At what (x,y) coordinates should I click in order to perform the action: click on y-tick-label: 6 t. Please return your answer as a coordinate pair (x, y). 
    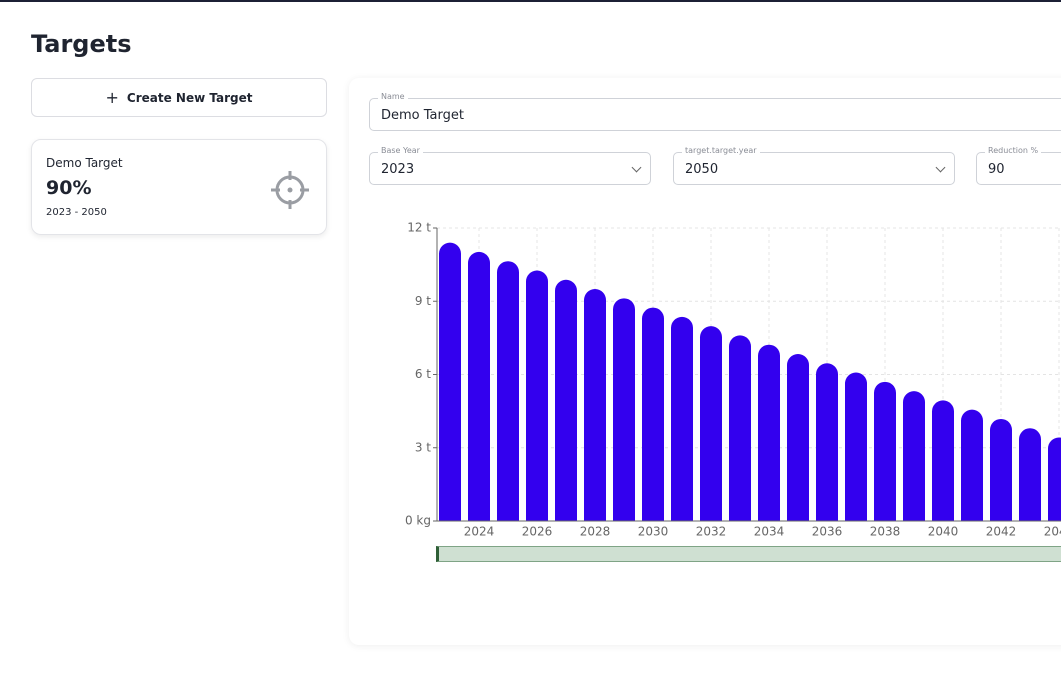
    Looking at the image, I should click on (423, 374).